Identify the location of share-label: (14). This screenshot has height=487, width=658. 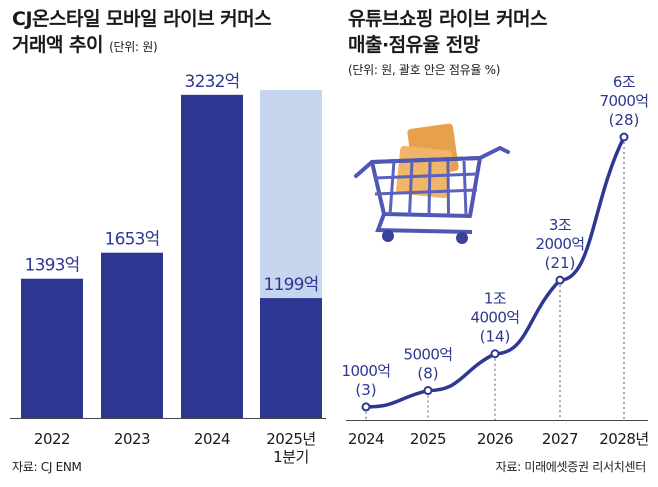
(495, 337).